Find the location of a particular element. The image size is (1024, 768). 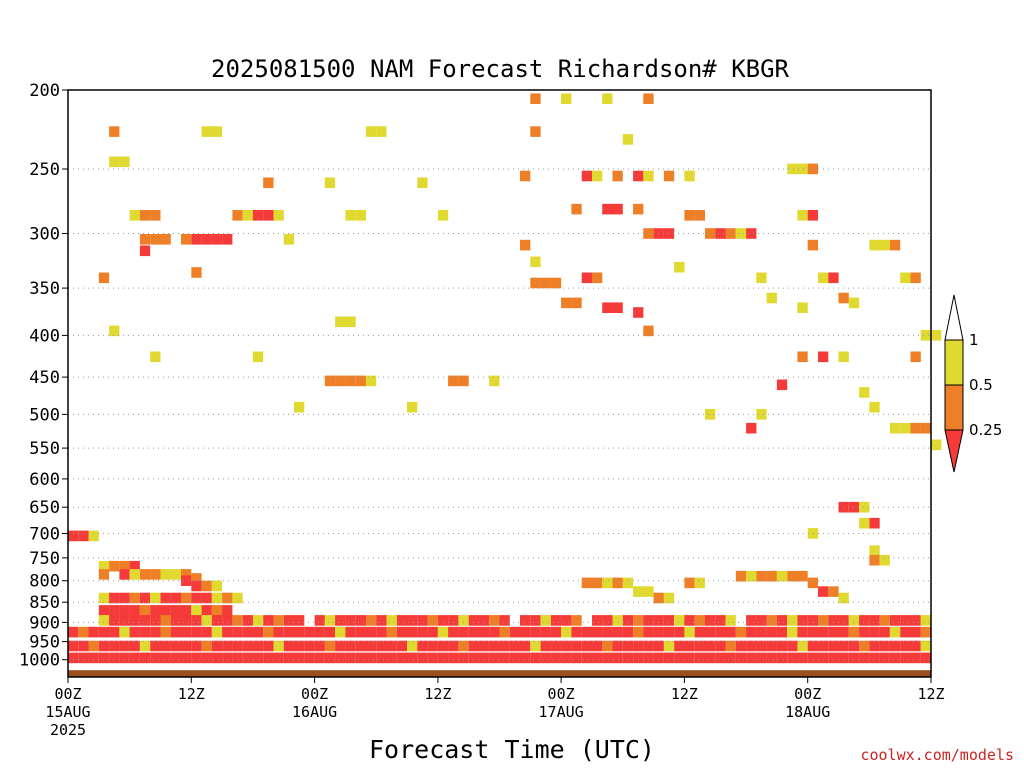

y-tick-label: 900 is located at coordinates (44, 623).